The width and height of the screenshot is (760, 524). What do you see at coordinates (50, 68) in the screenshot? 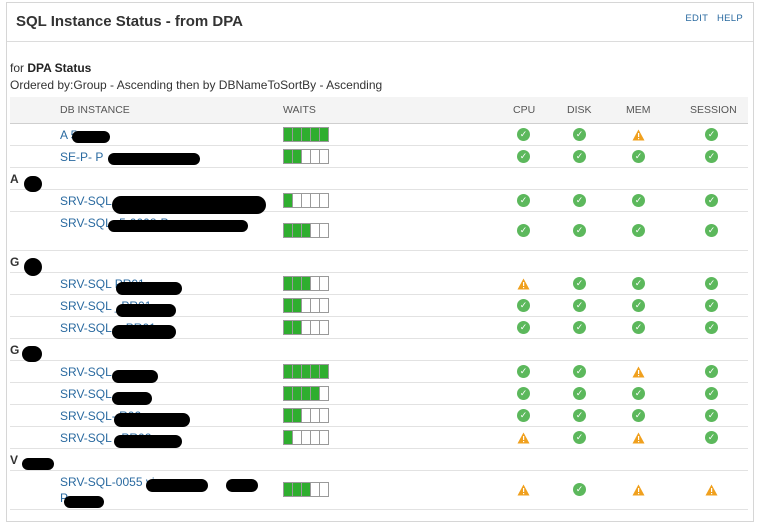
I see `for-line: for DPA Status` at bounding box center [50, 68].